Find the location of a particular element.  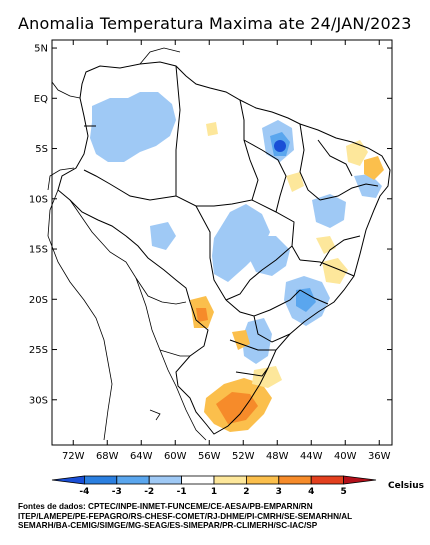

anomaly-patch-ne-coast-cool is located at coordinates (368, 186).